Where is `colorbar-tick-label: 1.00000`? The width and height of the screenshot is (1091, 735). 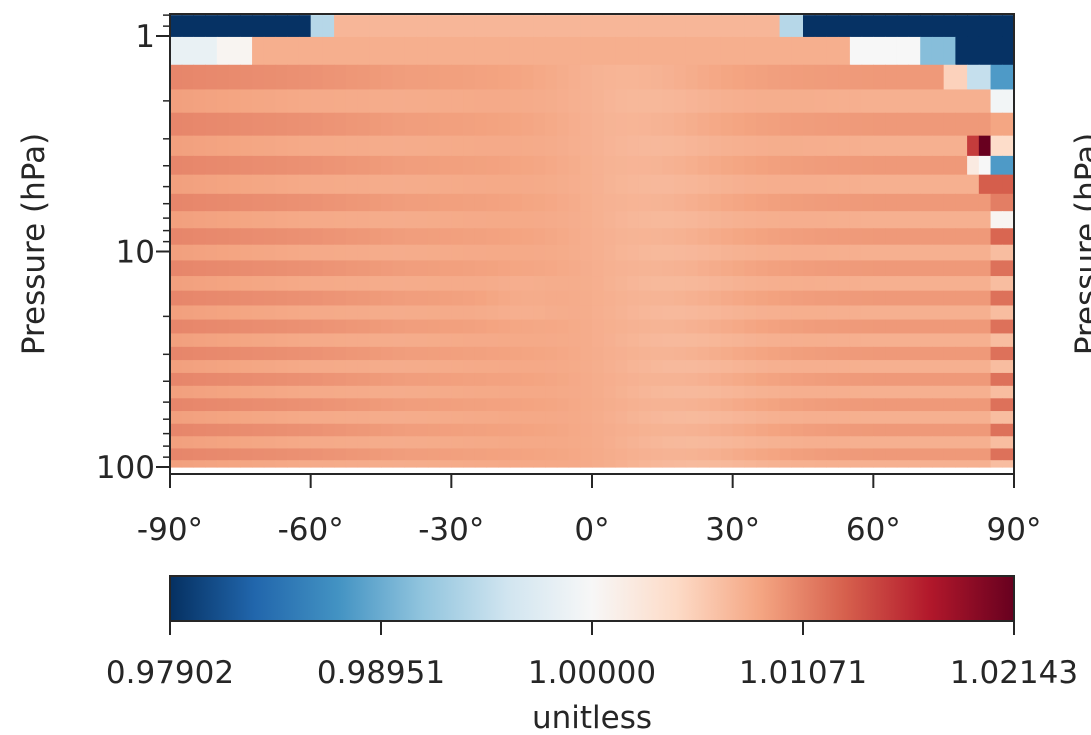 colorbar-tick-label: 1.00000 is located at coordinates (592, 673).